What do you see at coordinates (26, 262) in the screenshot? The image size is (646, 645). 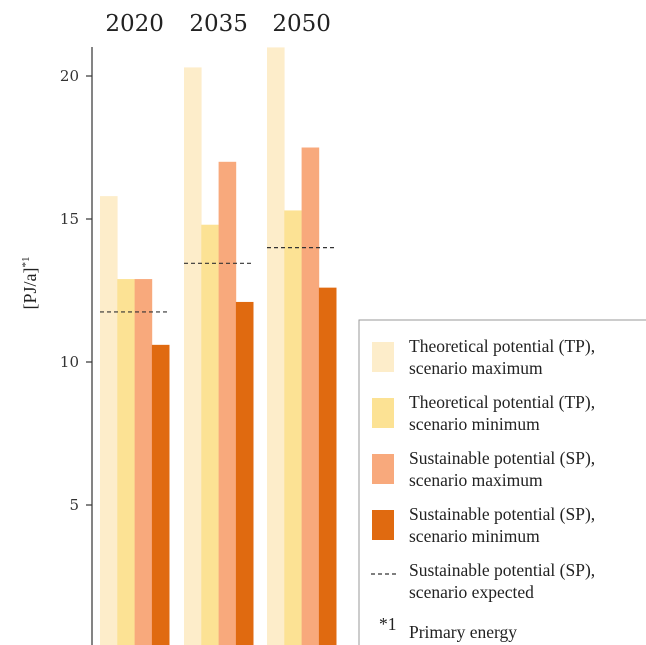 I see `y-axis-label-superscript: *1` at bounding box center [26, 262].